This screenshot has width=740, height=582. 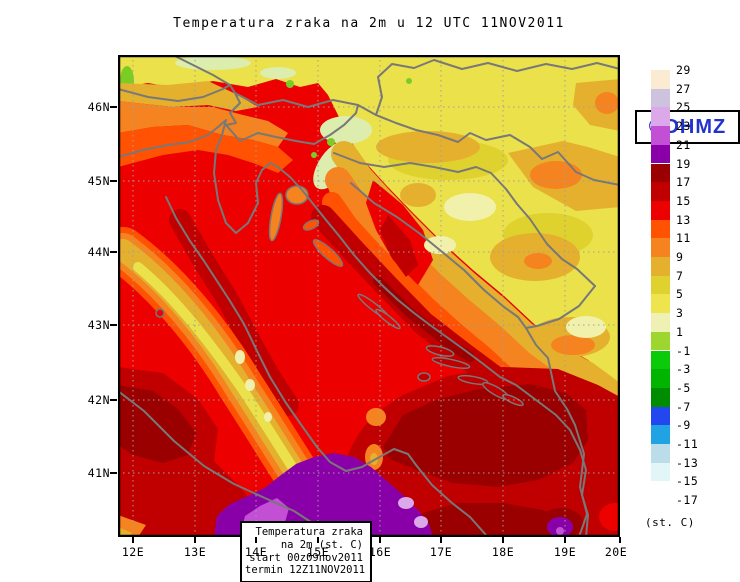 What do you see at coordinates (98, 252) in the screenshot?
I see `y-axis-label: 44N` at bounding box center [98, 252].